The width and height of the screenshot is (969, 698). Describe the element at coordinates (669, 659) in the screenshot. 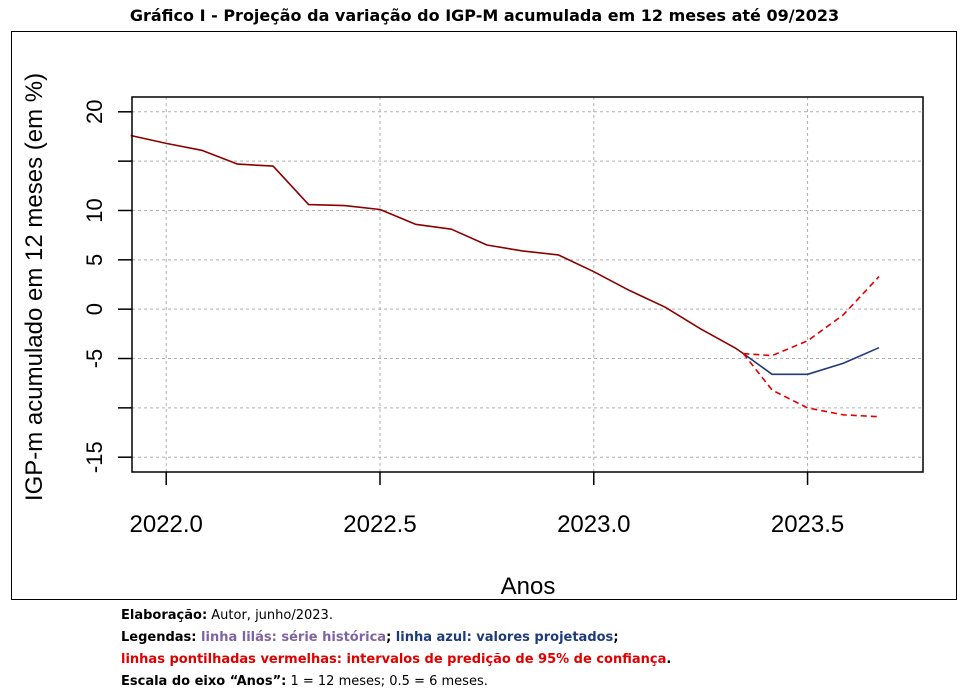

I see `legend-intervals-end: .` at that location.